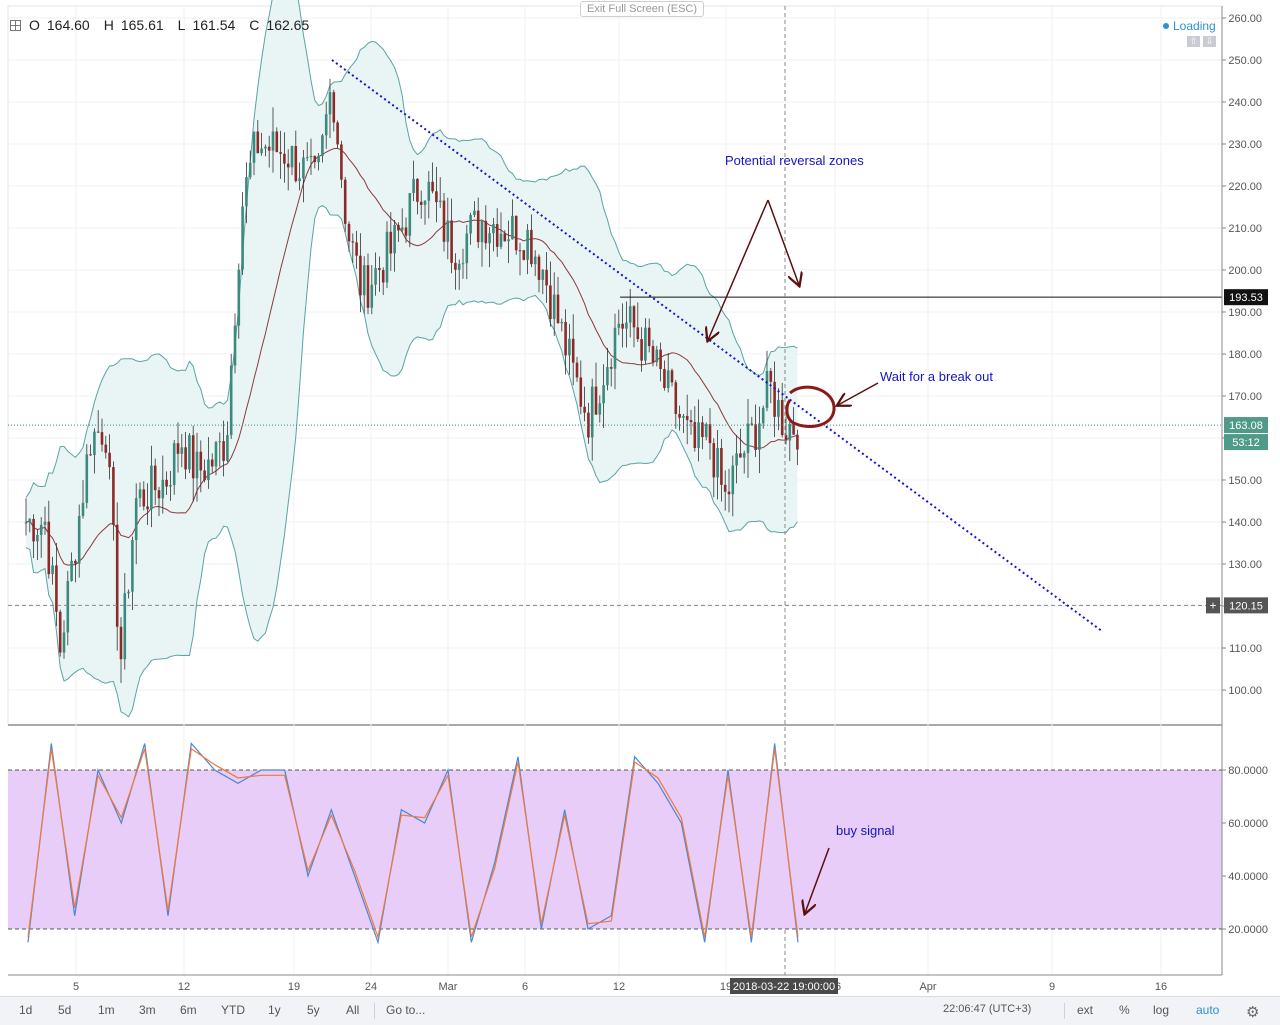  I want to click on toolbar-divider, so click(374, 1011).